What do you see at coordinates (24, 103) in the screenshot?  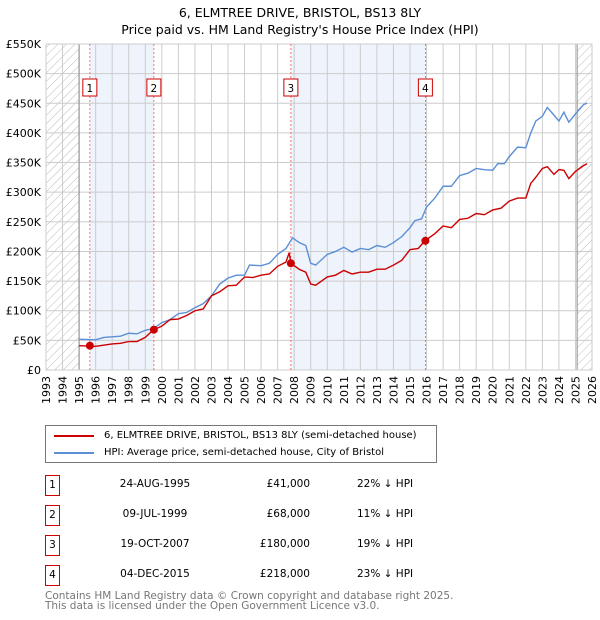 I see `y-tick-label: £450K` at bounding box center [24, 103].